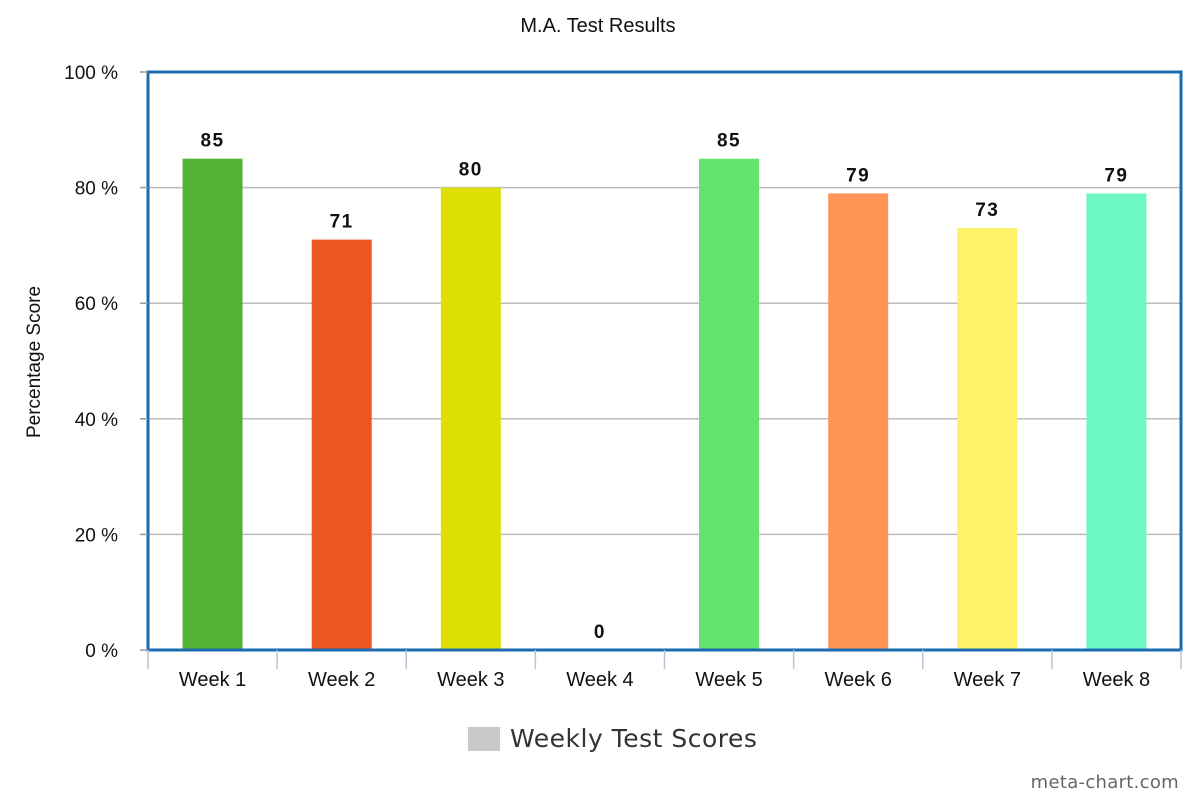 The image size is (1200, 800). Describe the element at coordinates (96, 420) in the screenshot. I see `y-tick-label: 40 %` at that location.